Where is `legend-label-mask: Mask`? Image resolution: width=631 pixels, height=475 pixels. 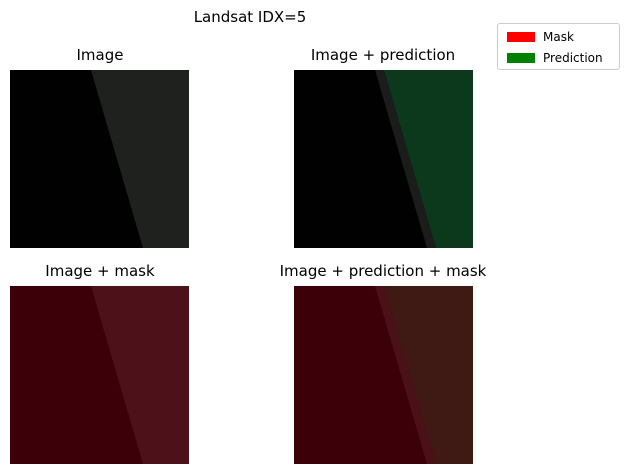 legend-label-mask: Mask is located at coordinates (558, 37).